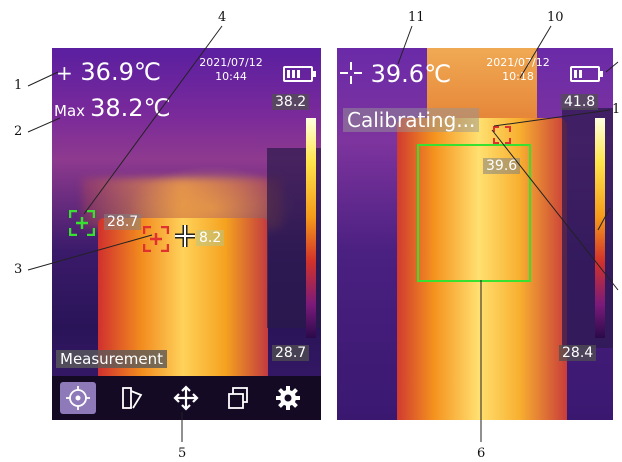 This screenshot has width=622, height=462. I want to click on measure-mode-button, so click(78, 398).